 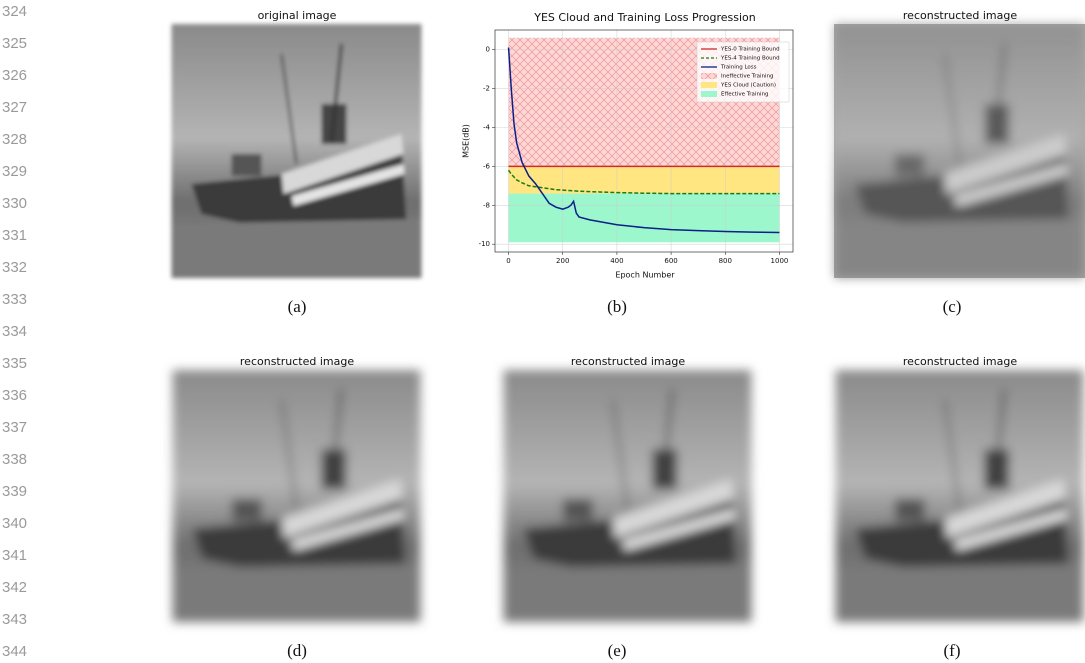 What do you see at coordinates (616, 261) in the screenshot?
I see `x-tick-label: 400` at bounding box center [616, 261].